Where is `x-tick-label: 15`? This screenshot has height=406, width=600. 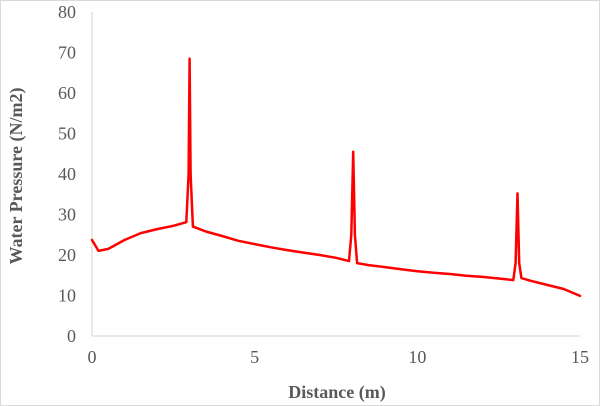 x-tick-label: 15 is located at coordinates (580, 357).